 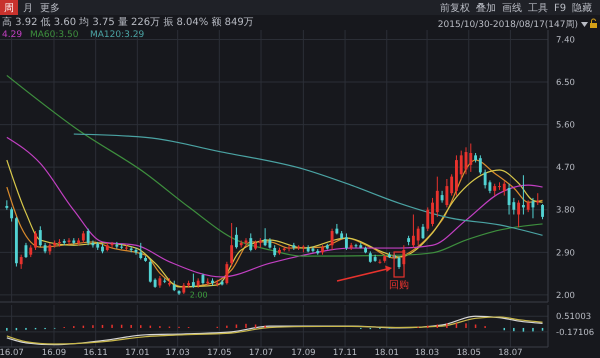 What do you see at coordinates (565, 125) in the screenshot?
I see `y-tick-label: 5.60` at bounding box center [565, 125].